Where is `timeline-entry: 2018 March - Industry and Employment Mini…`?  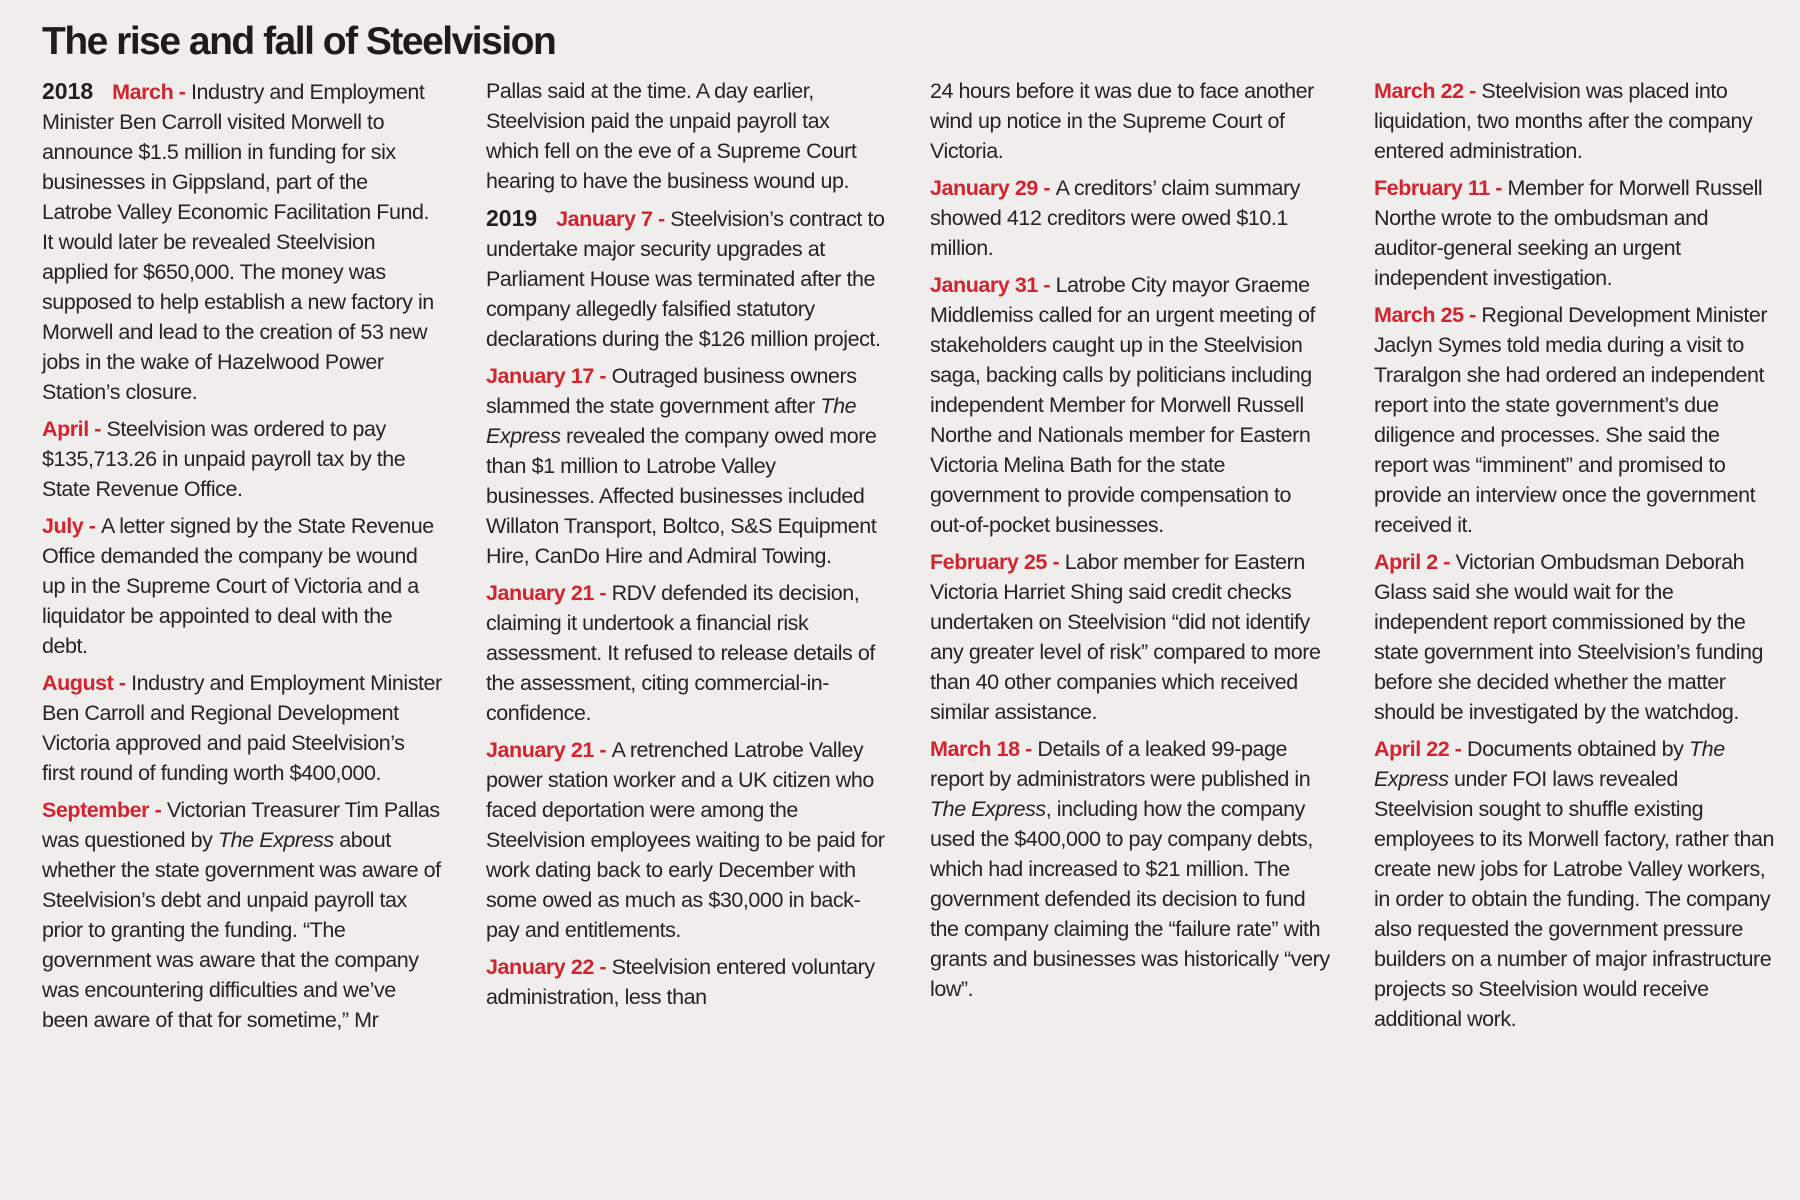
timeline-entry: 2018 March - Industry and Employment Mini… is located at coordinates (242, 241).